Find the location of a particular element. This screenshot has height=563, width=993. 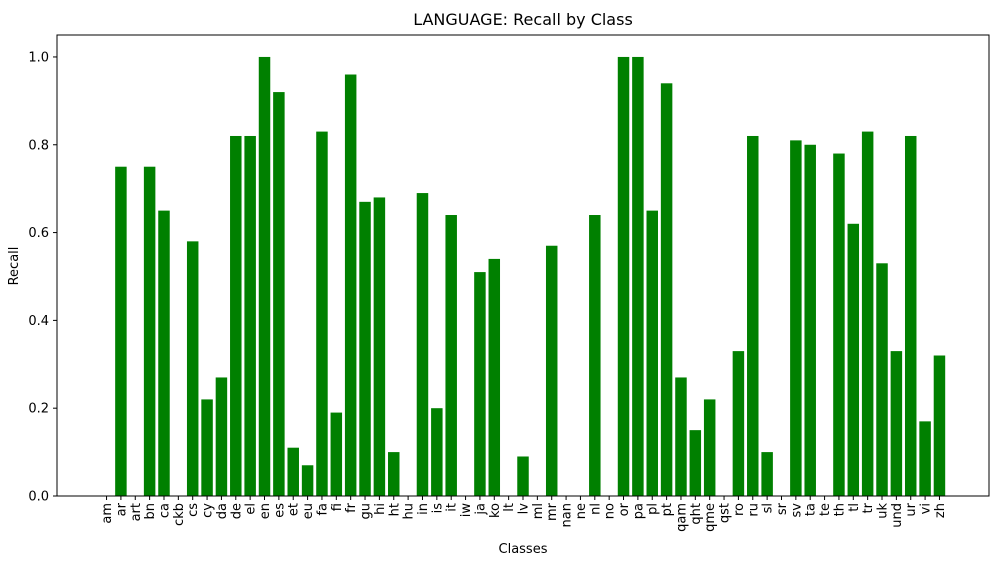

bar-uk is located at coordinates (882, 379).